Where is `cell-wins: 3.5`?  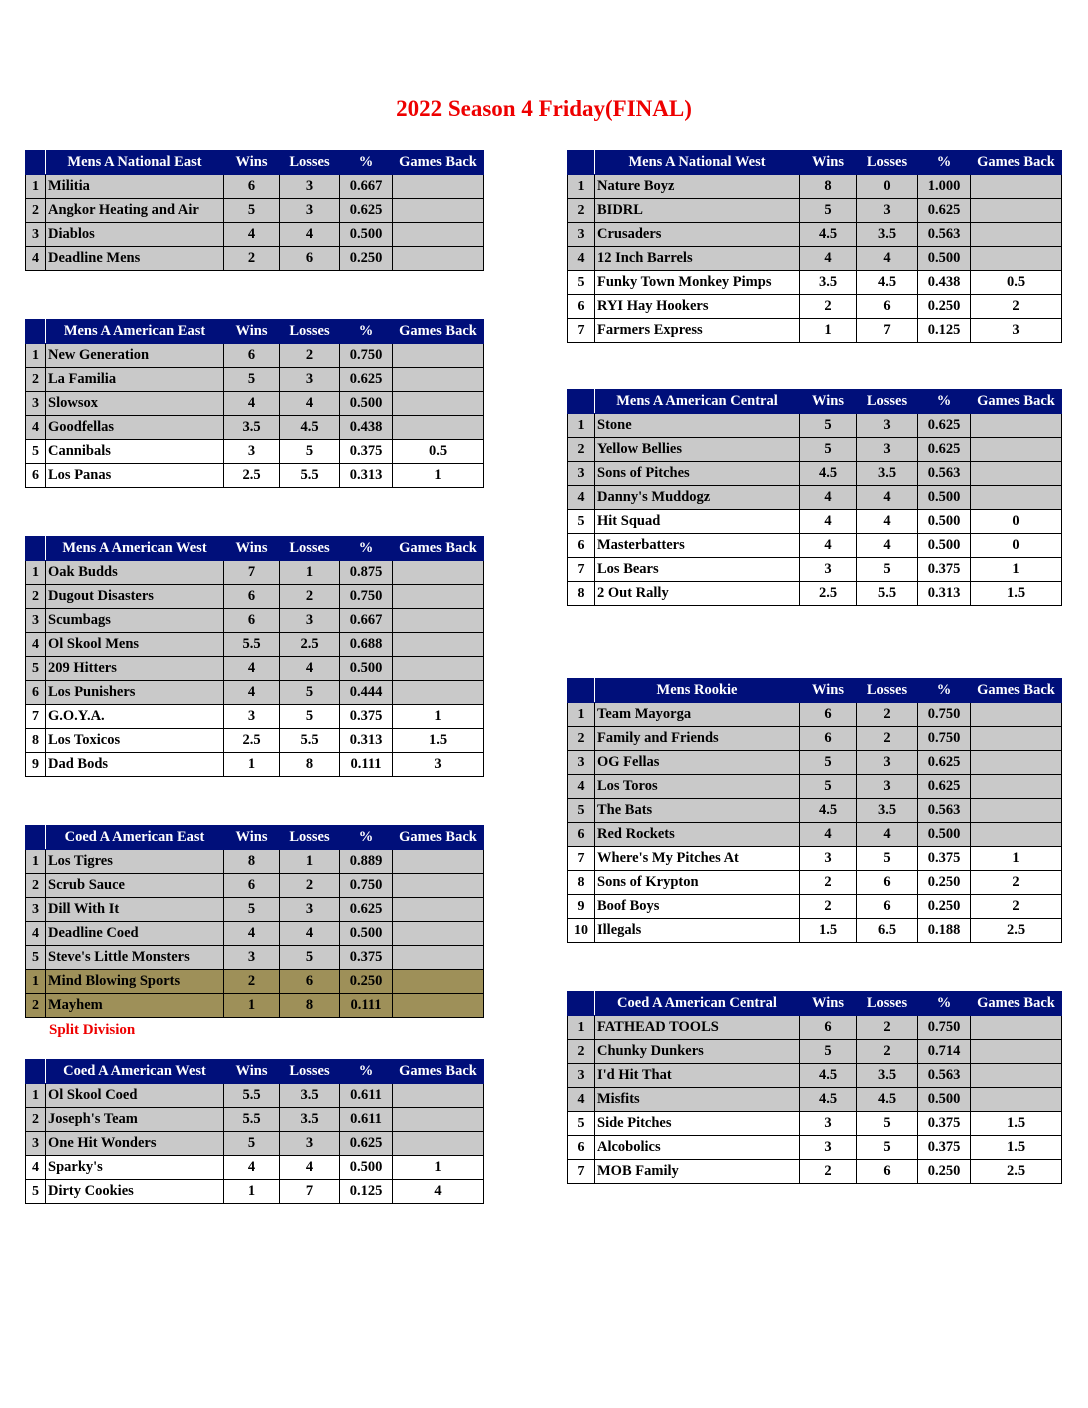 cell-wins: 3.5 is located at coordinates (828, 282).